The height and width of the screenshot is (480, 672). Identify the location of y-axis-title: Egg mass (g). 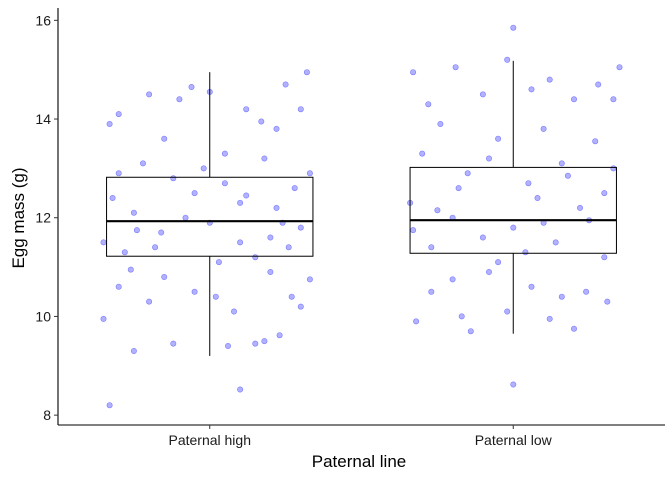
(18, 217).